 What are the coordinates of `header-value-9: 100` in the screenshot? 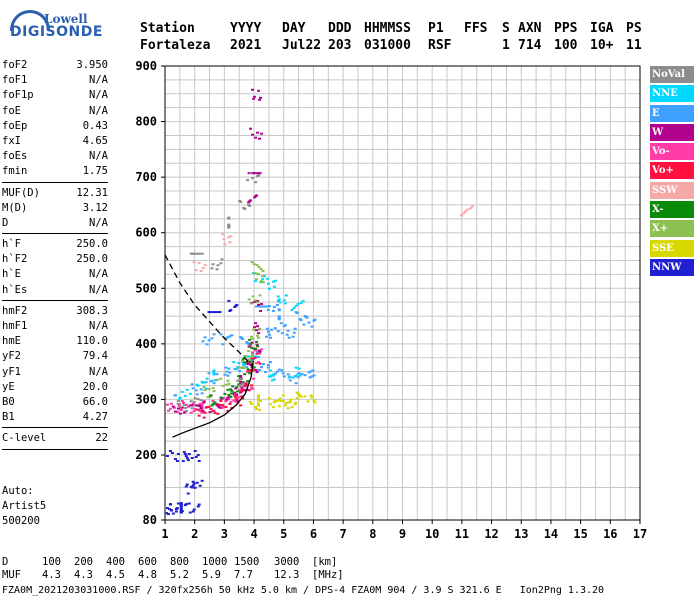 It's located at (566, 45).